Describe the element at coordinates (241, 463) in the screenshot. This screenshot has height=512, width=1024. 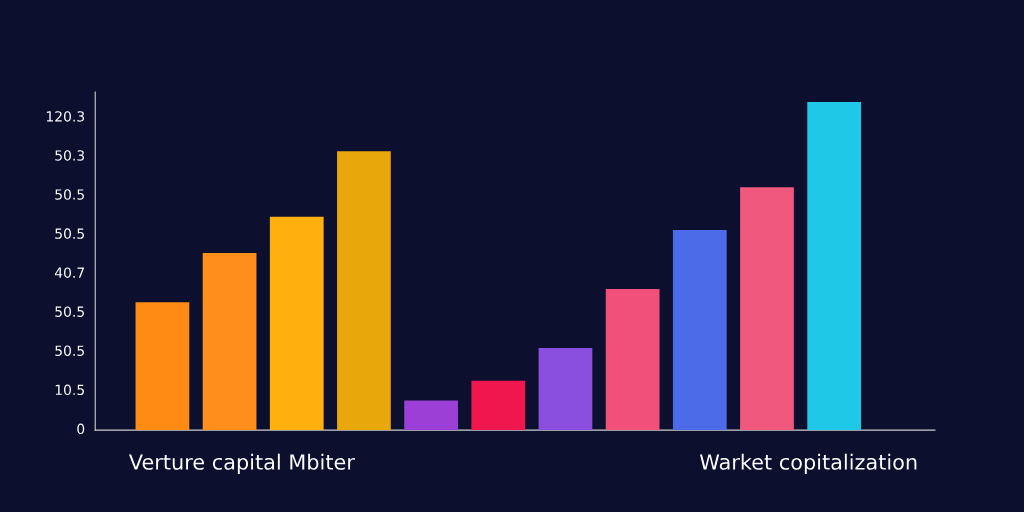
I see `text: Verture capital Mbiter` at that location.